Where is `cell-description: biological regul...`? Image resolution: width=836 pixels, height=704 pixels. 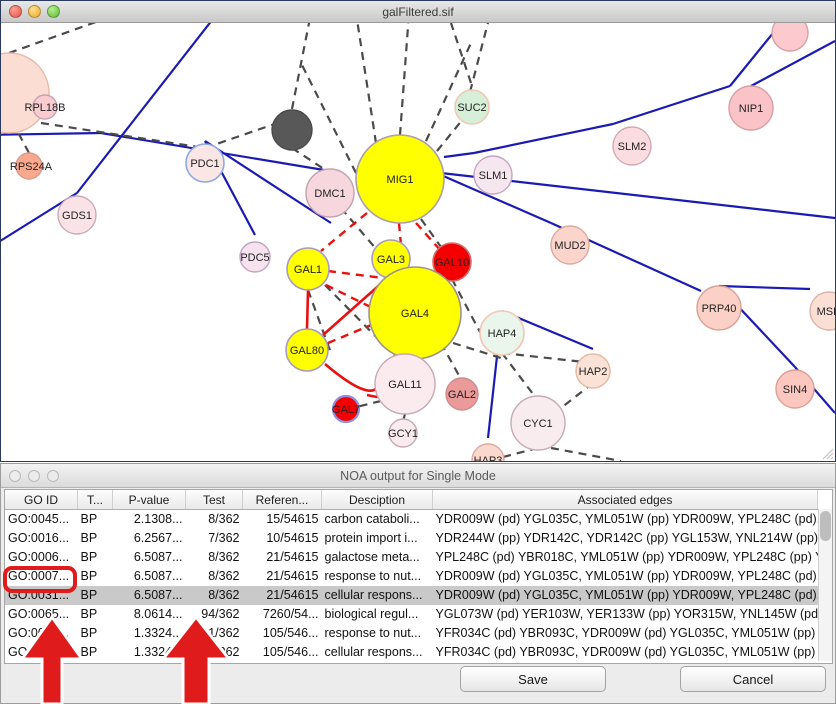 cell-description: biological regul... is located at coordinates (371, 614).